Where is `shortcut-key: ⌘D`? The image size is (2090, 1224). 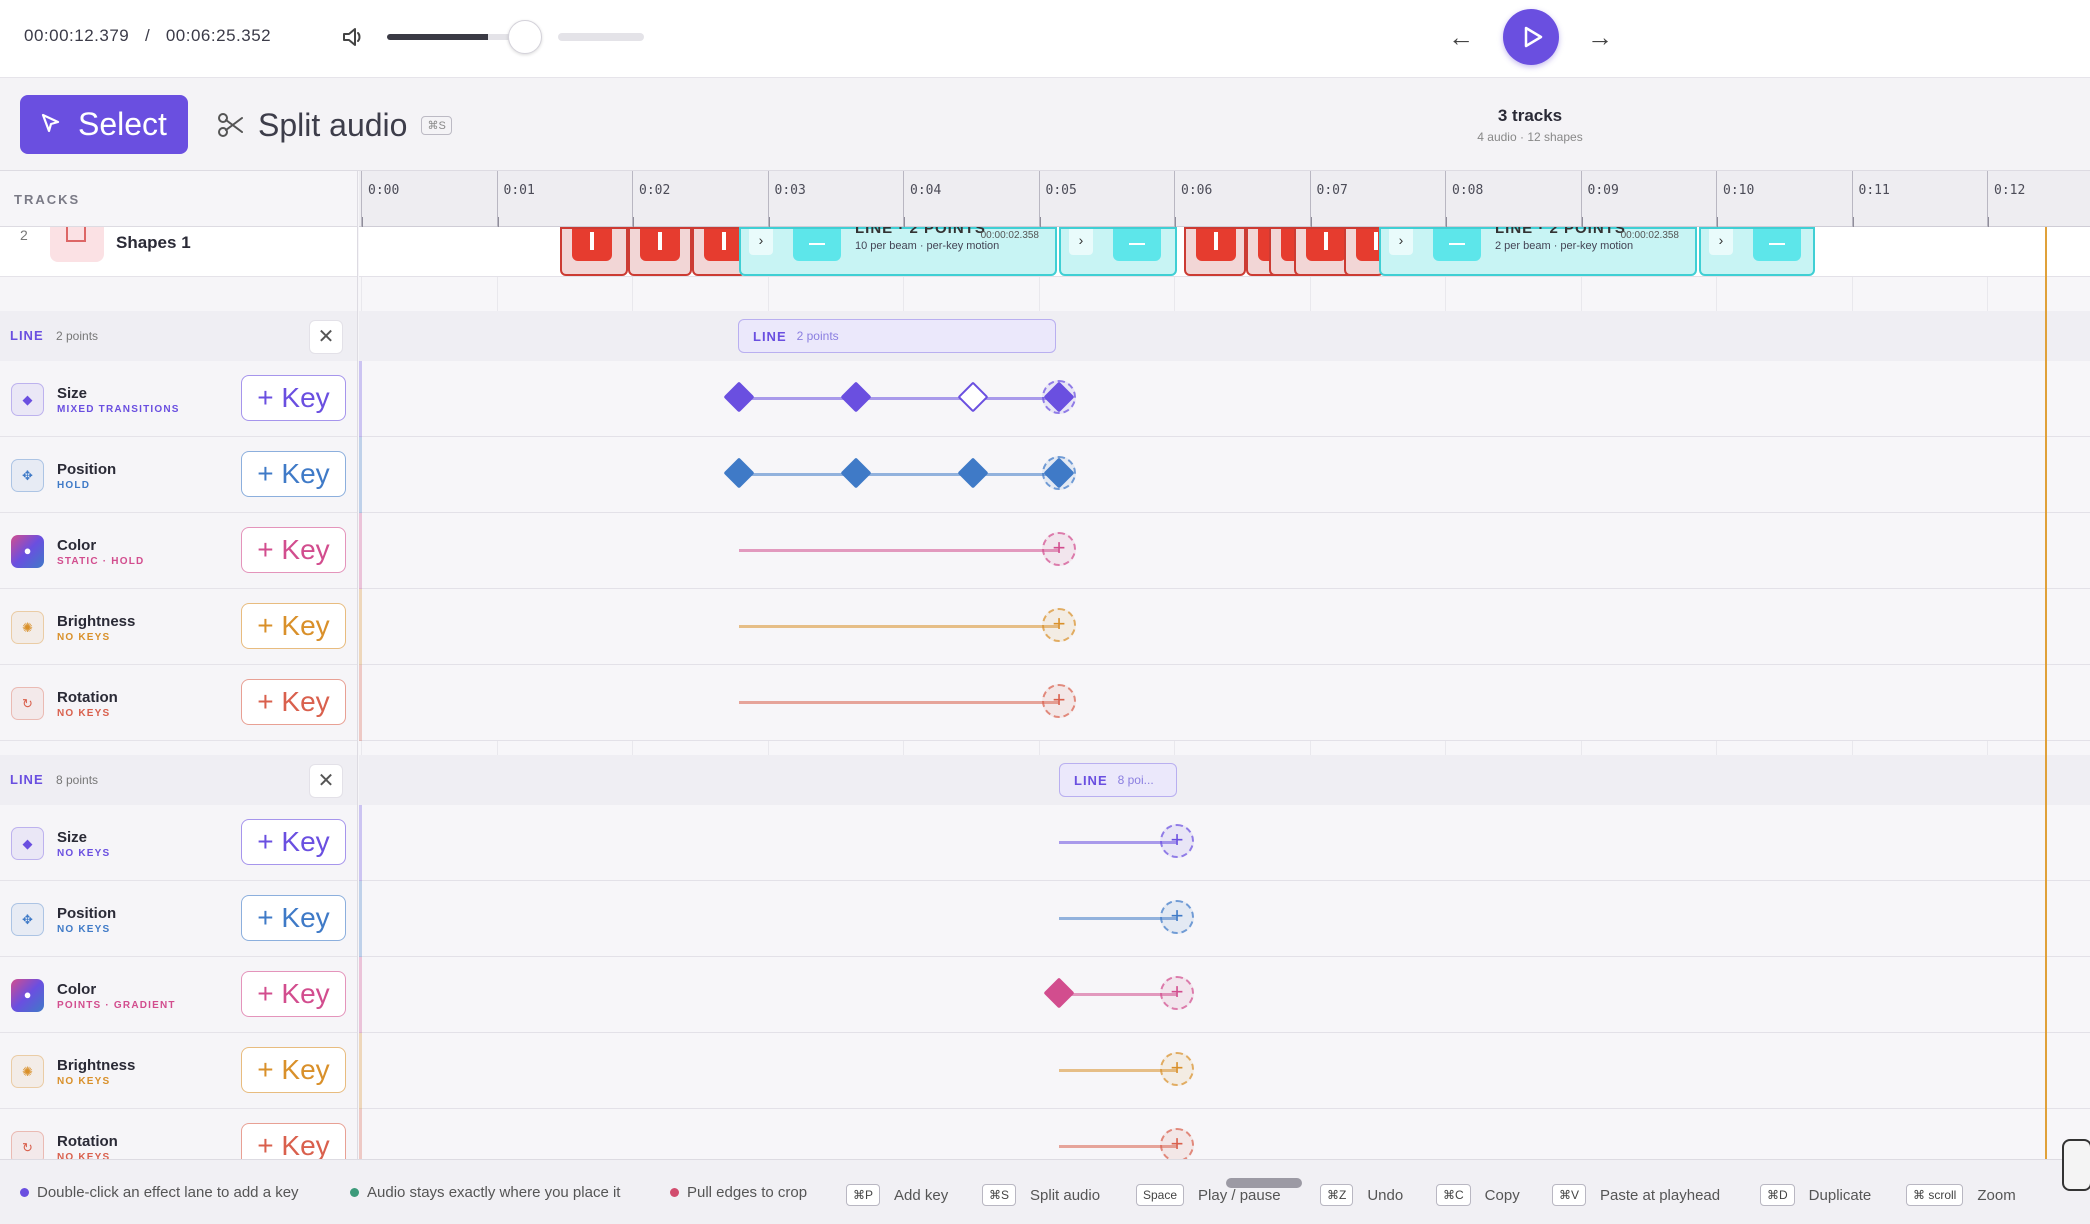
shortcut-key: ⌘D is located at coordinates (1777, 1195).